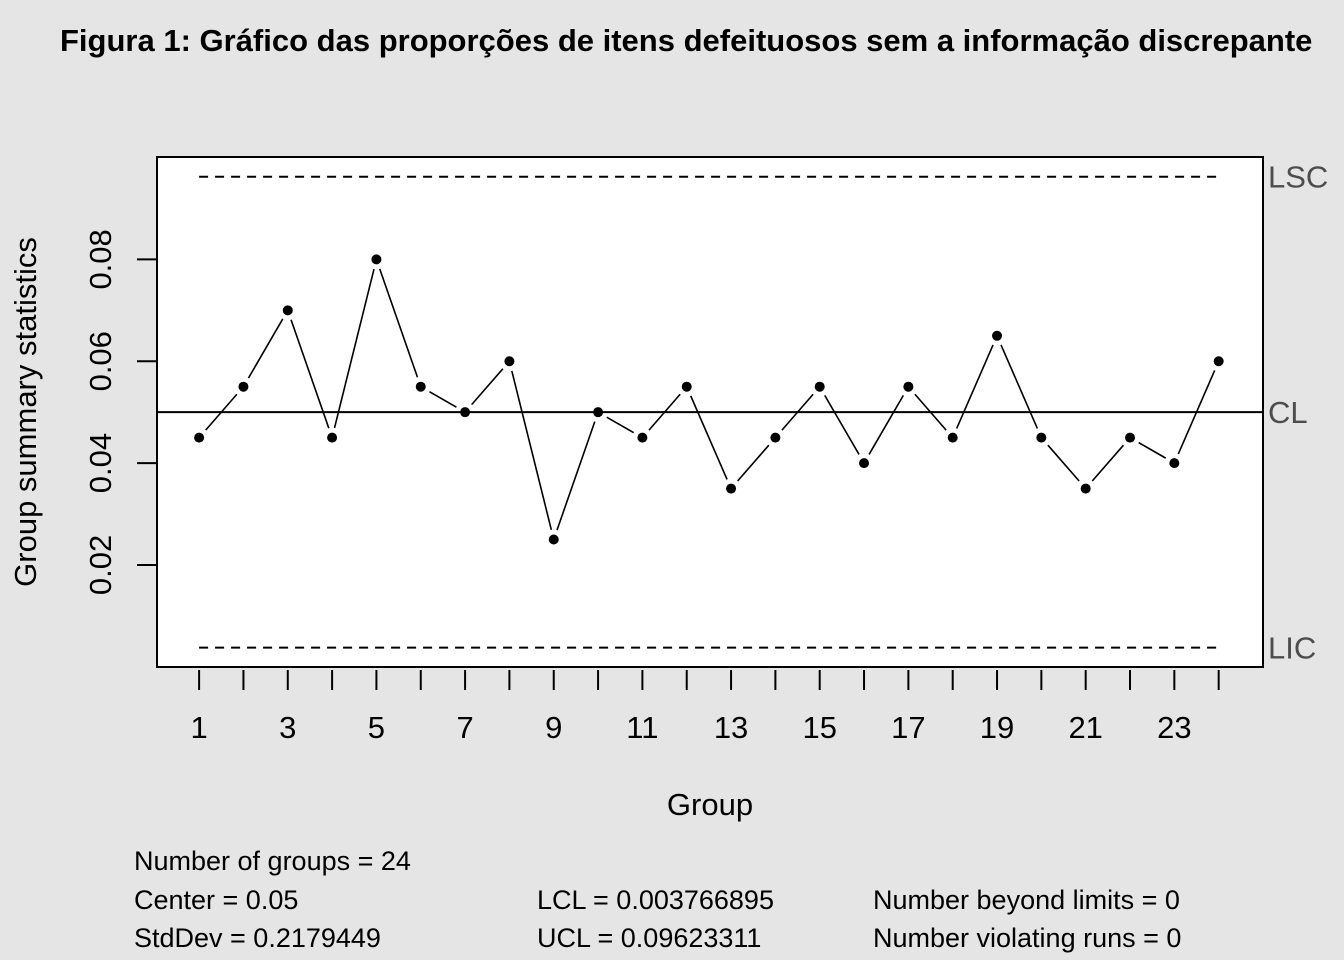 The image size is (1344, 960). What do you see at coordinates (1298, 177) in the screenshot?
I see `upper-control-limit-label: LSC` at bounding box center [1298, 177].